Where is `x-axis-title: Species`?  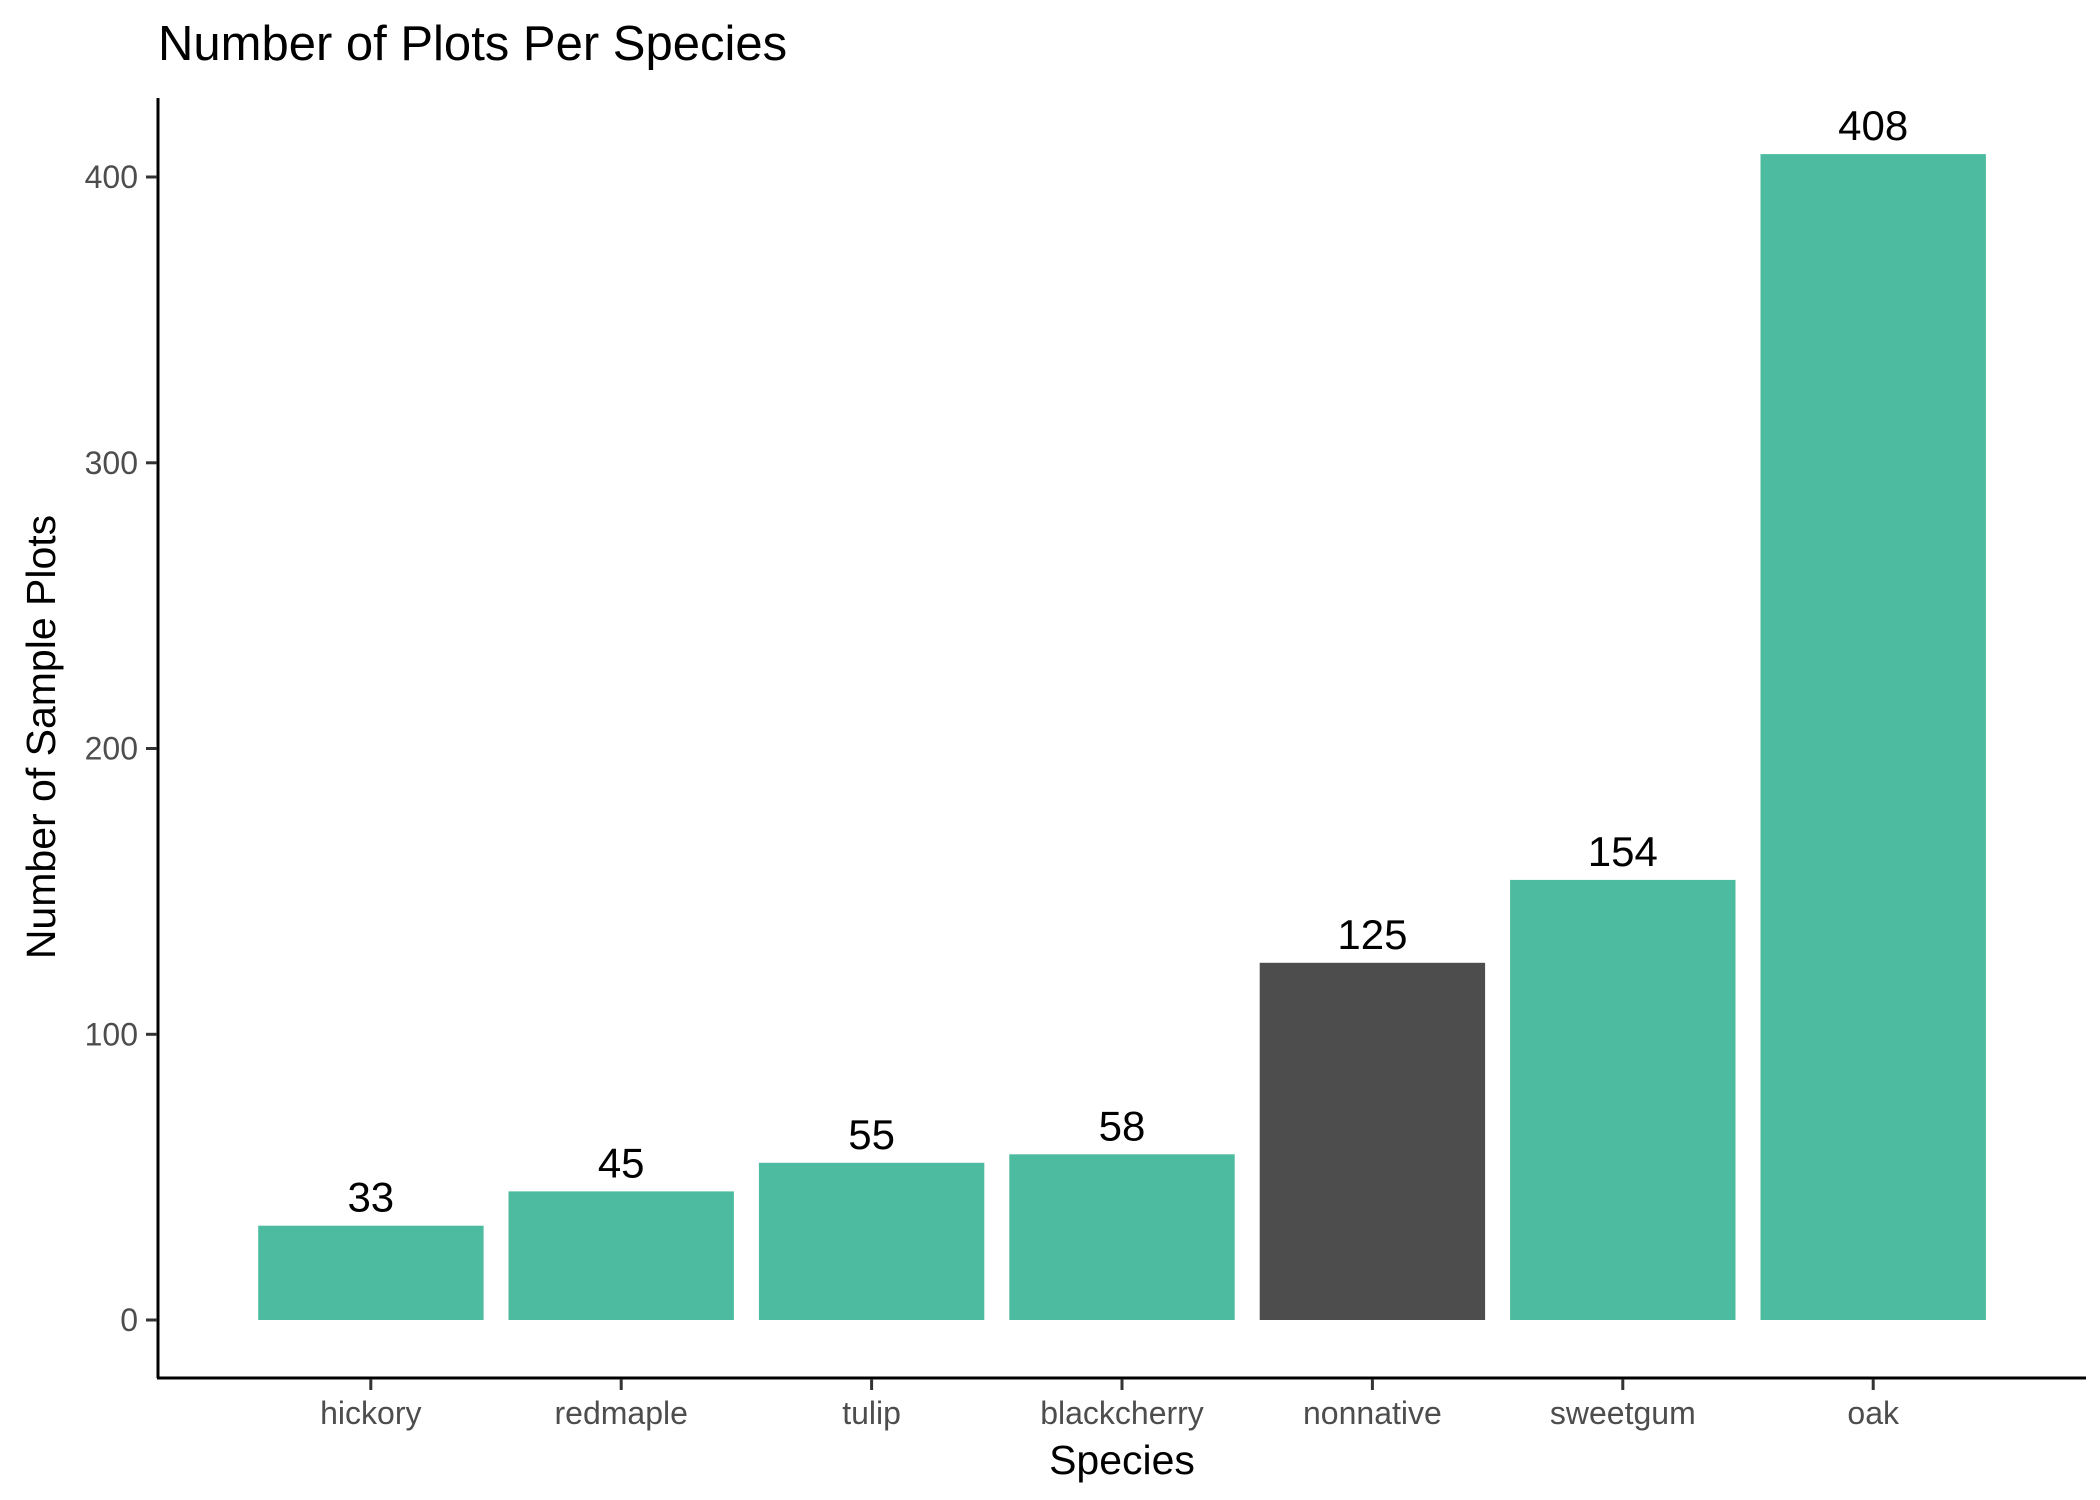
x-axis-title: Species is located at coordinates (1122, 1460).